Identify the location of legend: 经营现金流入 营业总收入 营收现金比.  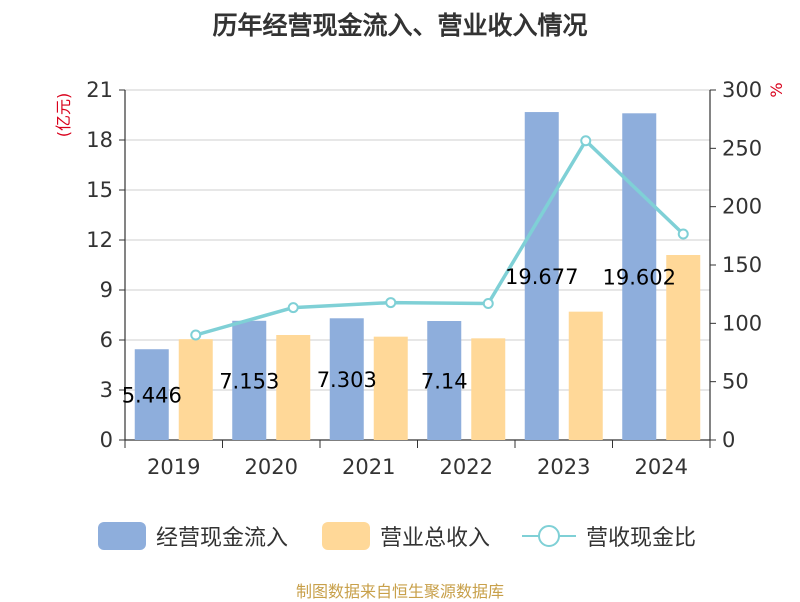
(400, 536).